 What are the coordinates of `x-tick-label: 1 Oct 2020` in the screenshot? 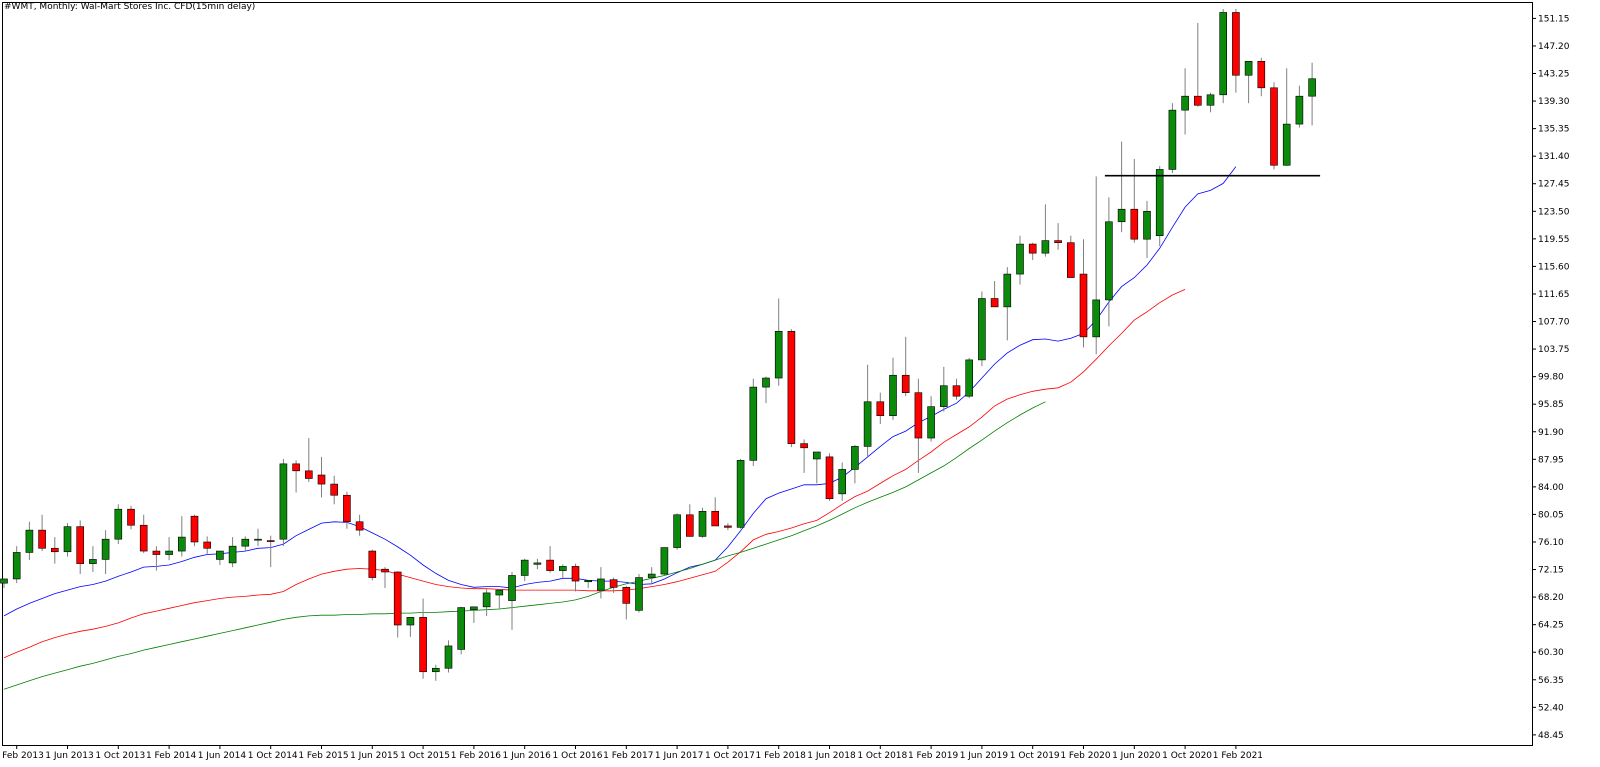 It's located at (1187, 756).